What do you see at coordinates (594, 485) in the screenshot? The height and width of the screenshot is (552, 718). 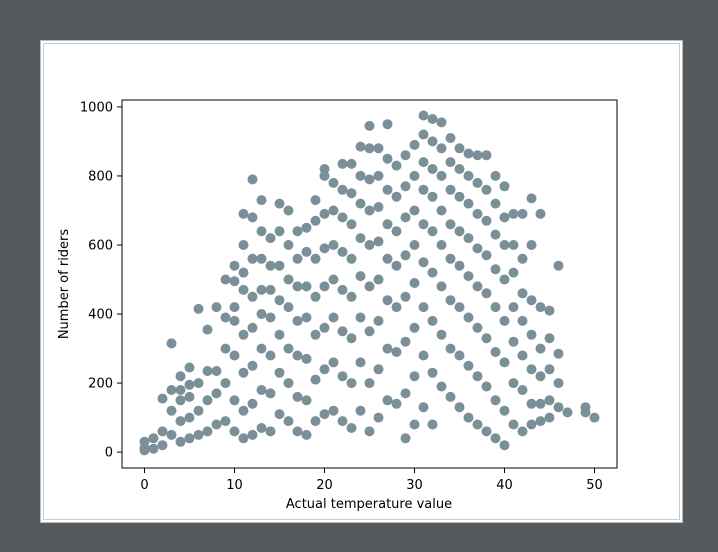 I see `x-tick-label: 50` at bounding box center [594, 485].